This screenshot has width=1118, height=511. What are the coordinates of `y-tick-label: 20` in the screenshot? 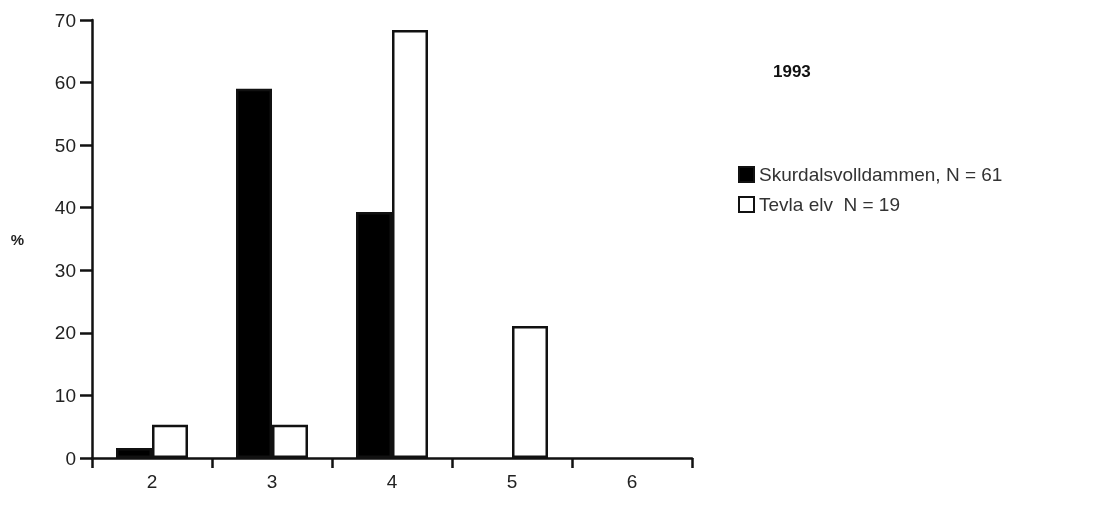 It's located at (65, 333).